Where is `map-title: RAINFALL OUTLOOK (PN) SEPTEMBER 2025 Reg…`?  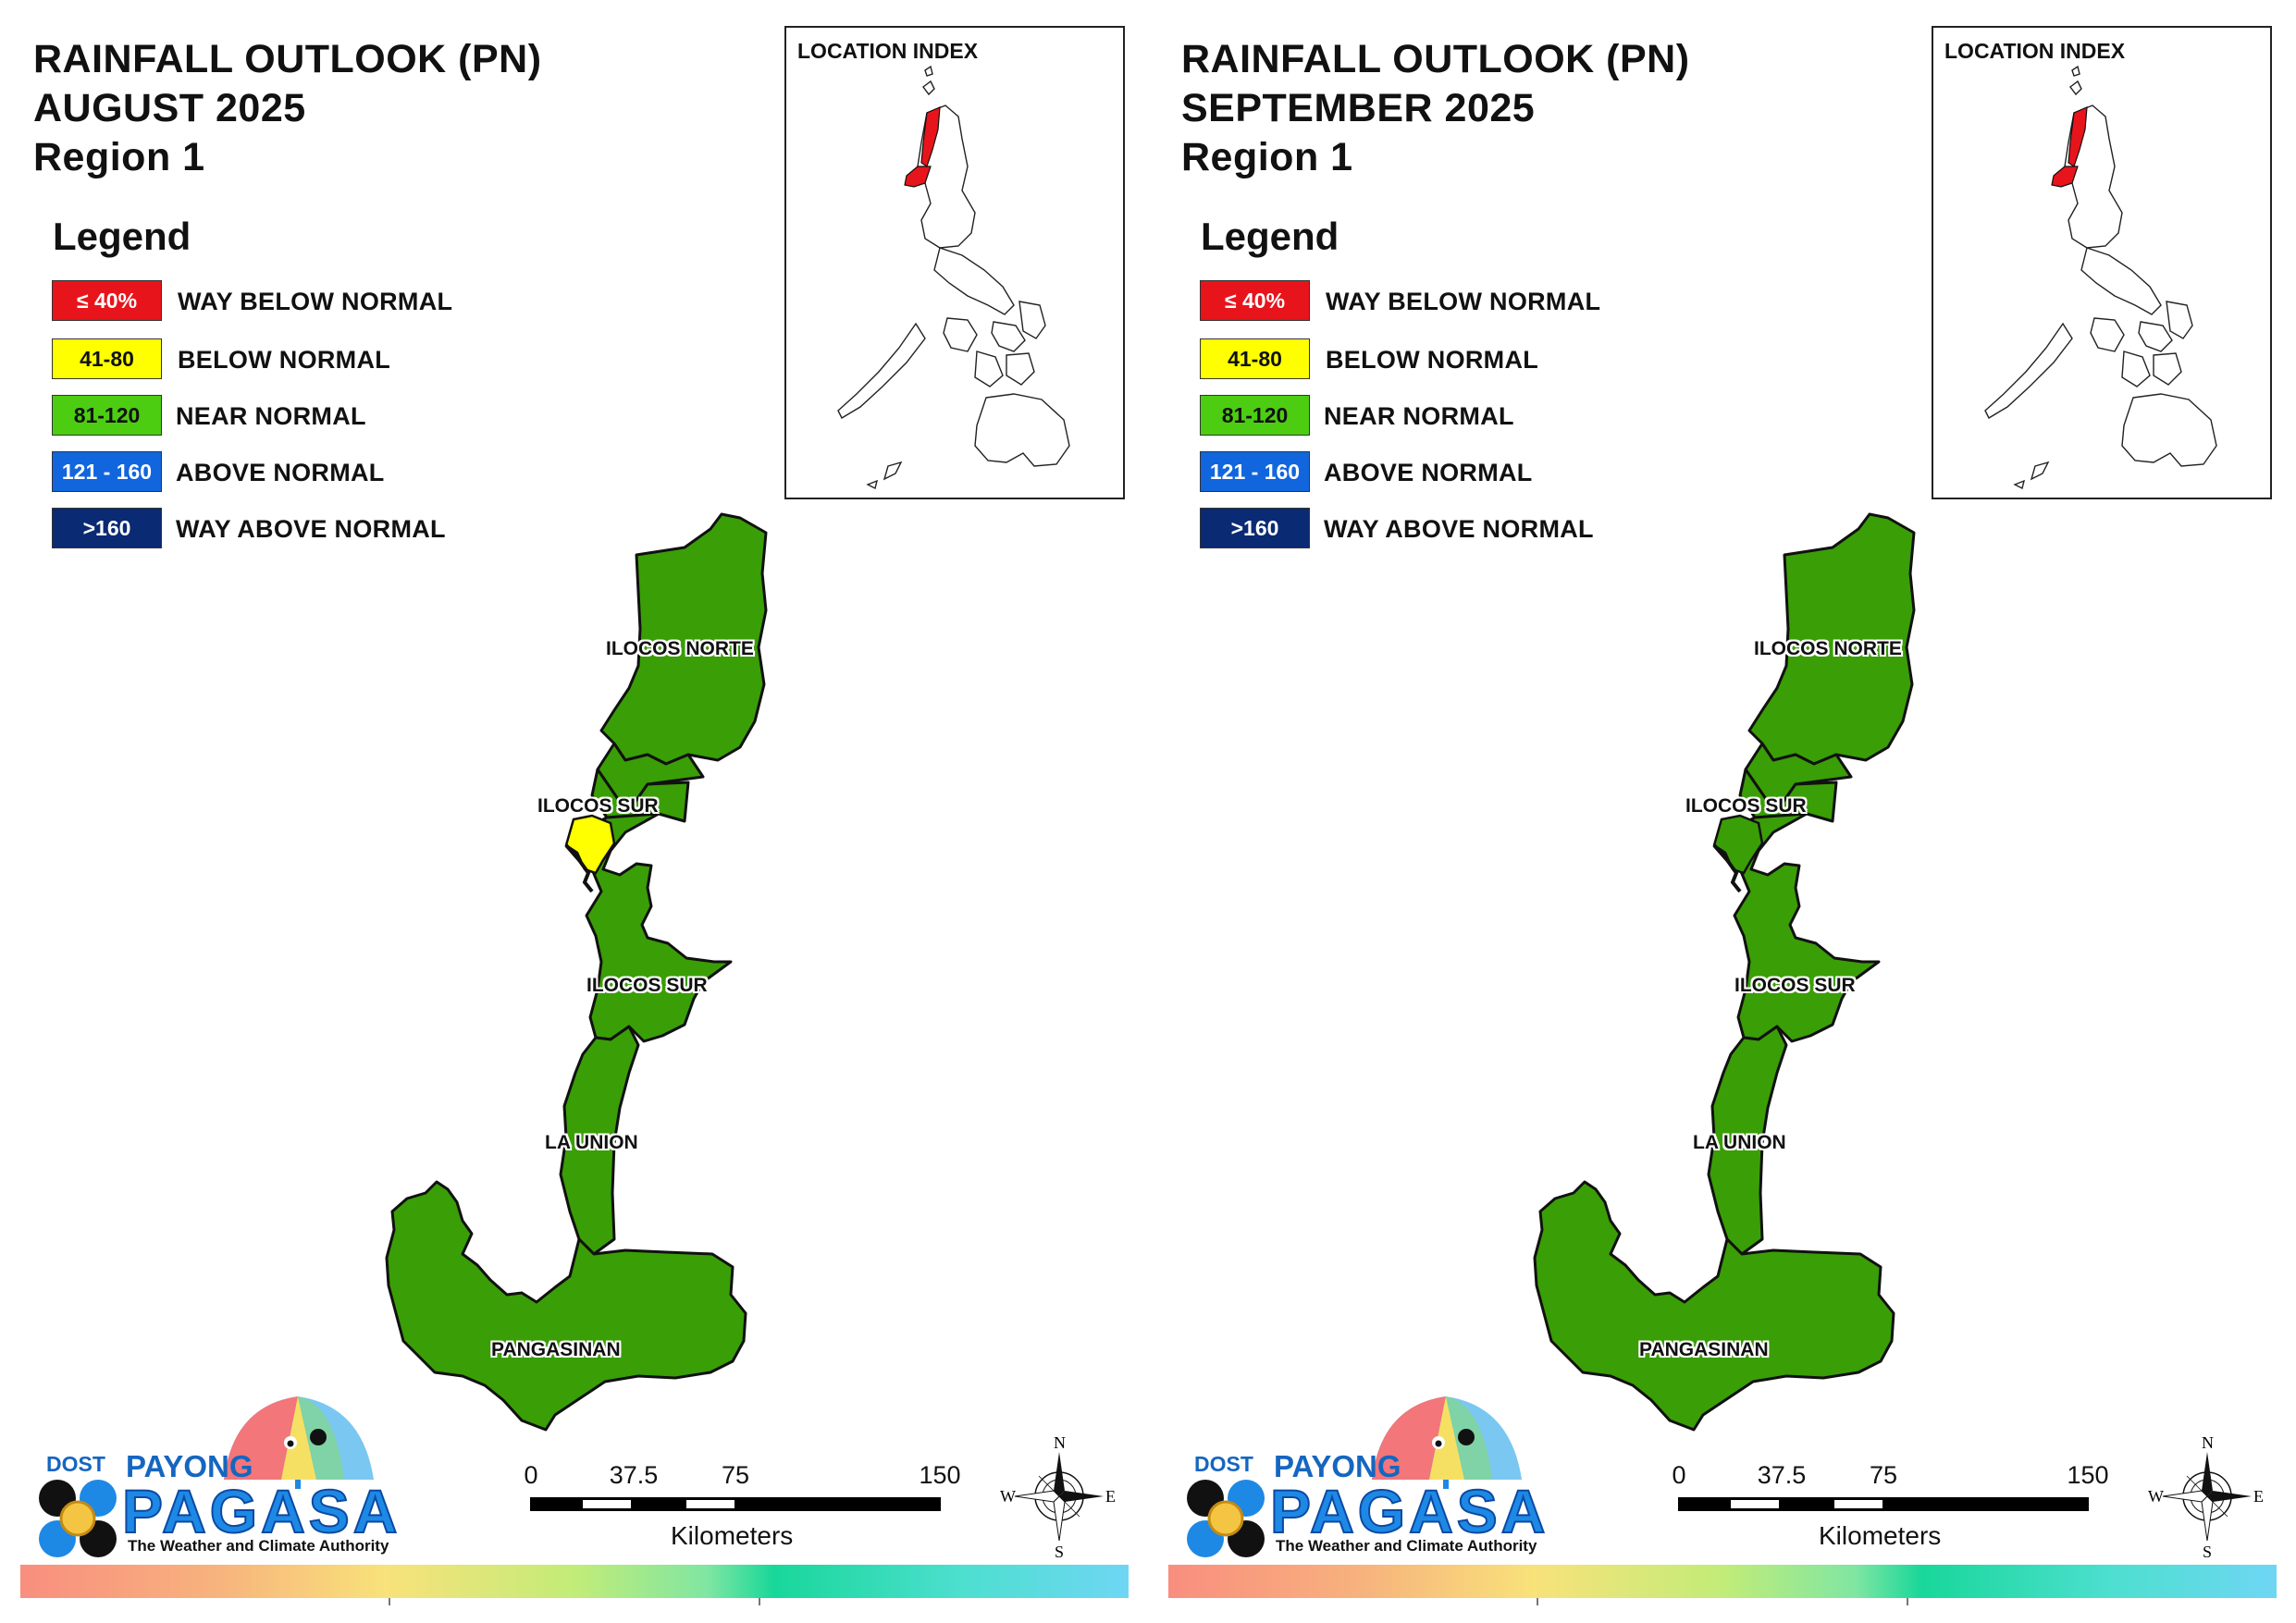
map-title: RAINFALL OUTLOOK (PN) SEPTEMBER 2025 Reg… is located at coordinates (1435, 108).